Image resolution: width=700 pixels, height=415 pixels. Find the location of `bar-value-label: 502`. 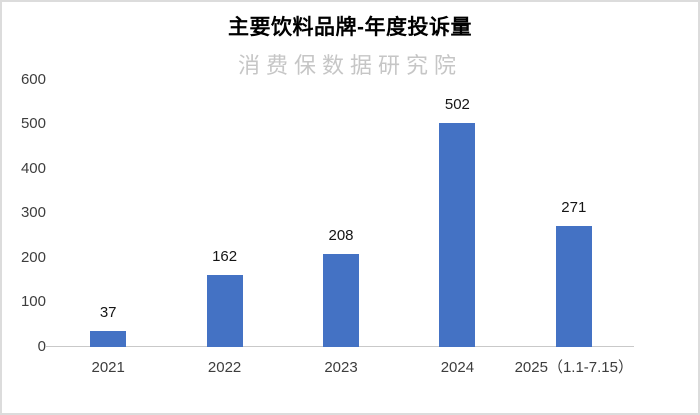

bar-value-label: 502 is located at coordinates (457, 105).